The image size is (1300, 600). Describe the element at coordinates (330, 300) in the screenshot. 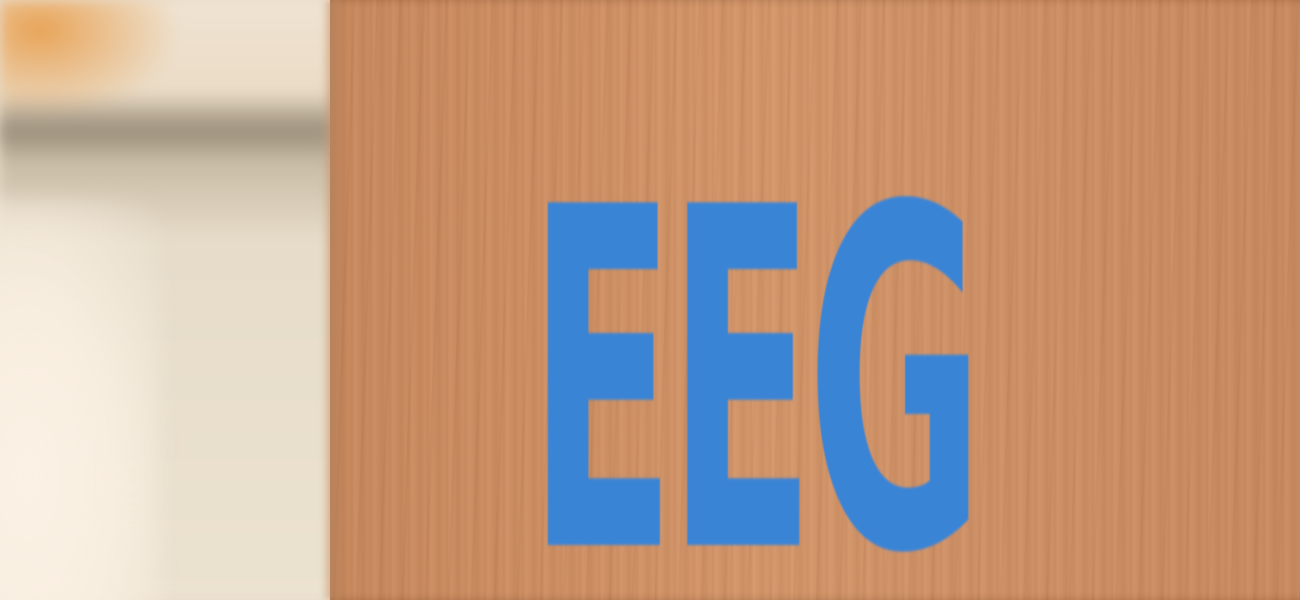

I see `wooden-panel-edge` at that location.